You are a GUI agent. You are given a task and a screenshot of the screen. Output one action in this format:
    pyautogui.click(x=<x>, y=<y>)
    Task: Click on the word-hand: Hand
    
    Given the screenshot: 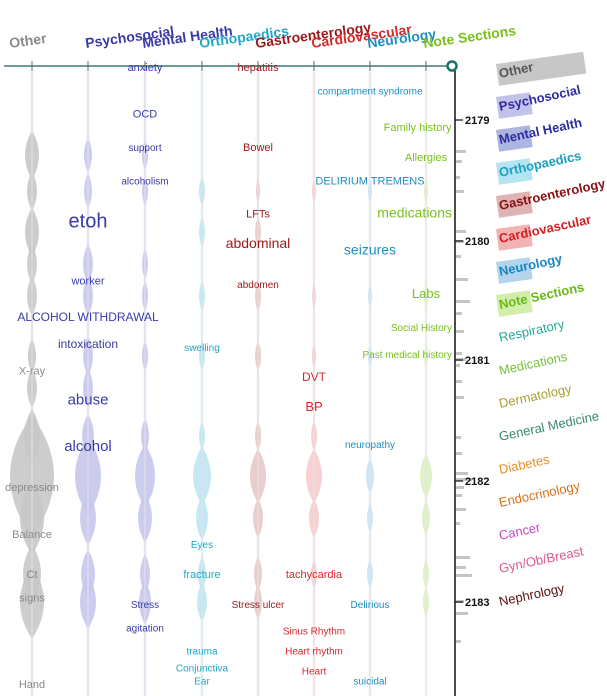 What is the action you would take?
    pyautogui.click(x=32, y=685)
    